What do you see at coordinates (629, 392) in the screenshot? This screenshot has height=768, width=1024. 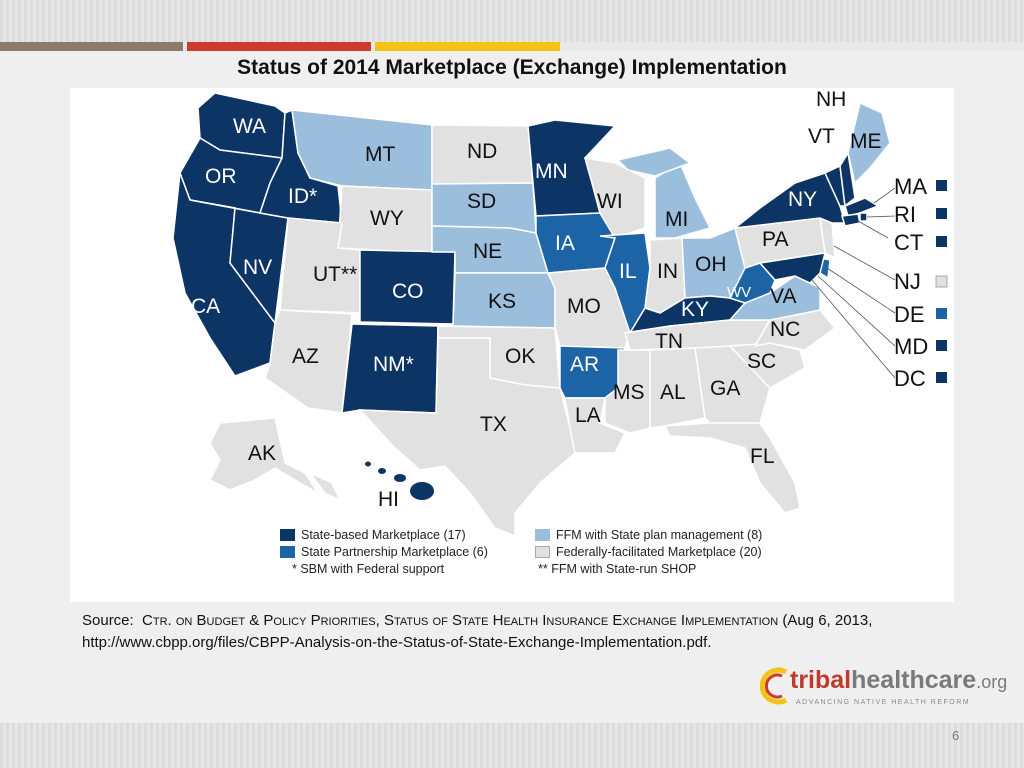 I see `label-ms: MS` at bounding box center [629, 392].